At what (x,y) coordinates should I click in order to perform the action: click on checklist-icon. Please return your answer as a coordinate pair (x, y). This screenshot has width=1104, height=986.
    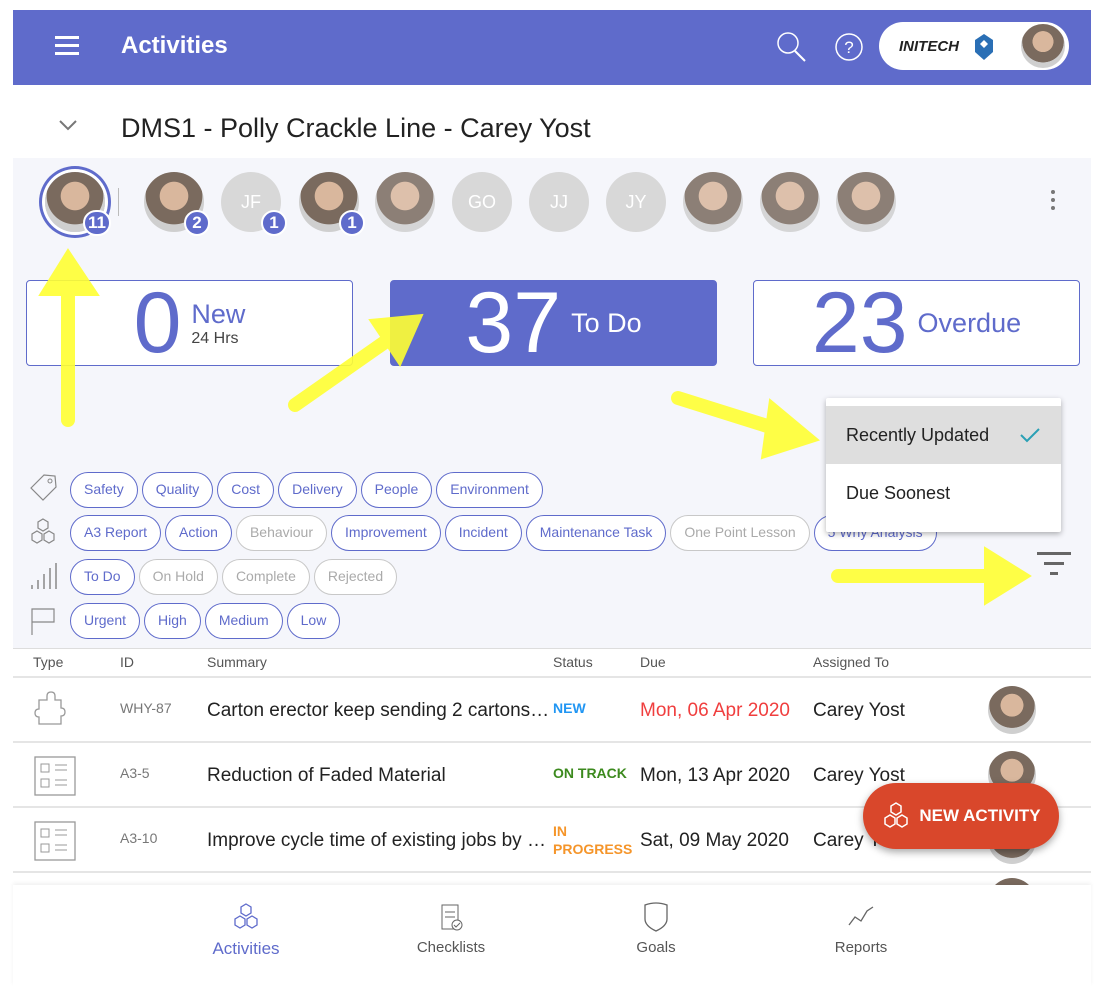
    Looking at the image, I should click on (452, 917).